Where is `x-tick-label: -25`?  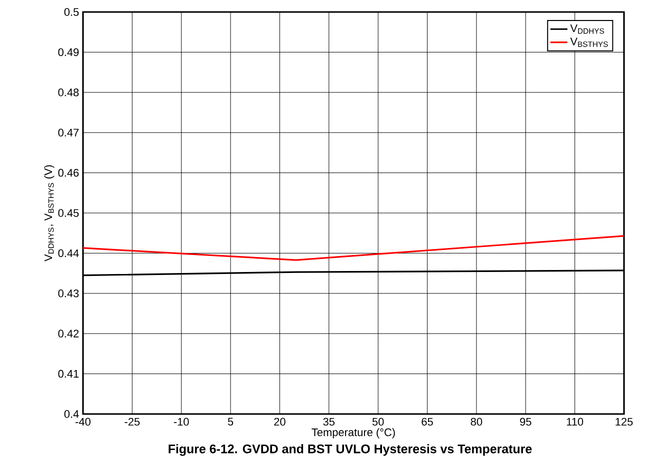 x-tick-label: -25 is located at coordinates (132, 422).